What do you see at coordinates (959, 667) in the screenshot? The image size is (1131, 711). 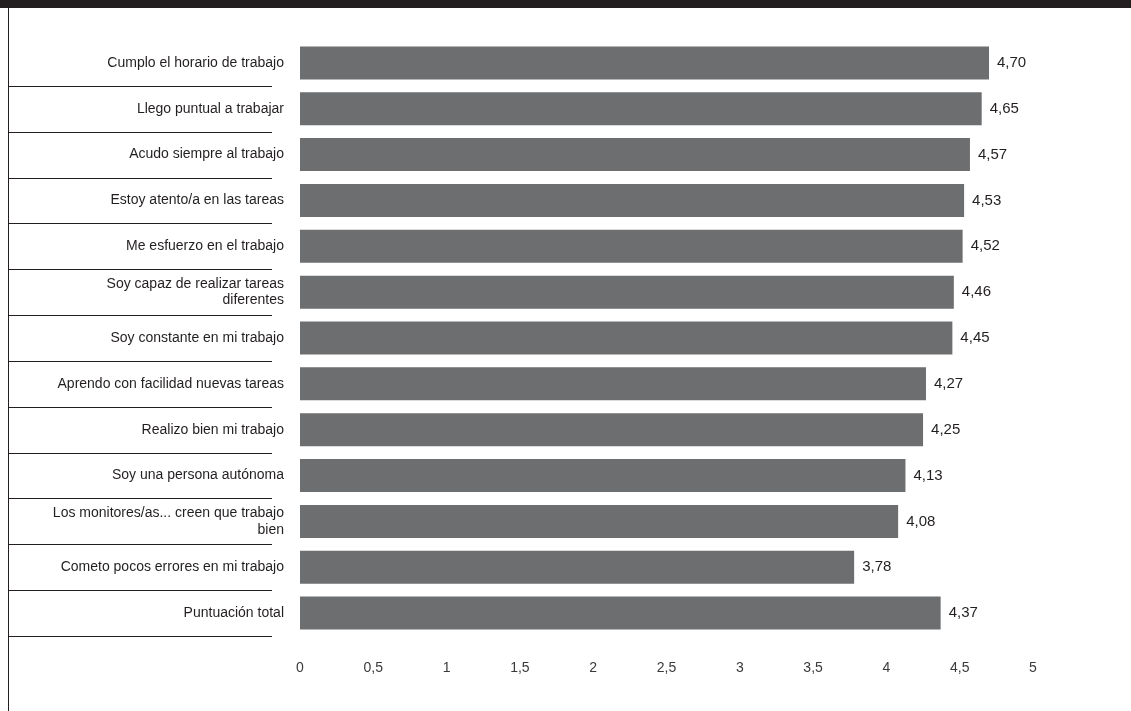 I see `x-tick-label: 4,5` at bounding box center [959, 667].